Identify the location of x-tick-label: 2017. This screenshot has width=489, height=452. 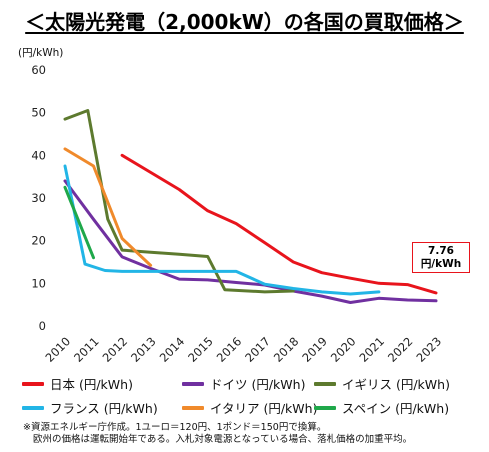
(257, 349).